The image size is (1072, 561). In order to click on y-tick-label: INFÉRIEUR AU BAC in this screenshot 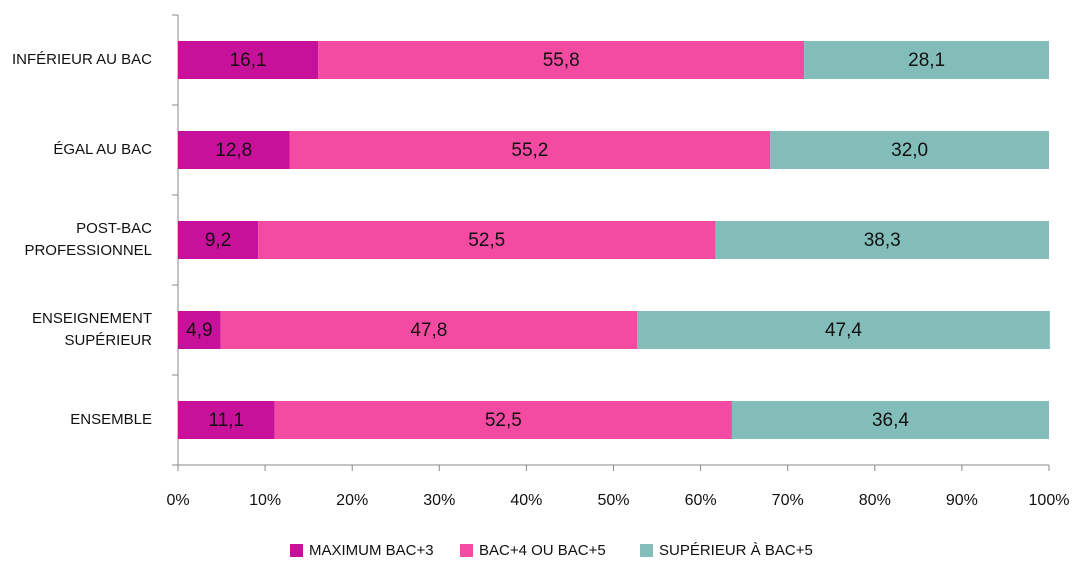, I will do `click(81, 59)`.